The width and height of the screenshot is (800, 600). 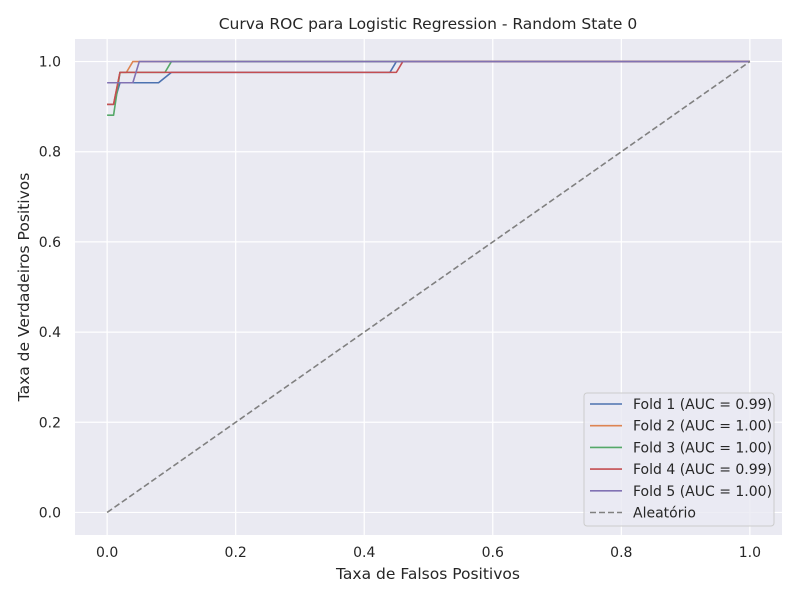 I want to click on y-tick-label: 1.0, so click(x=50, y=63).